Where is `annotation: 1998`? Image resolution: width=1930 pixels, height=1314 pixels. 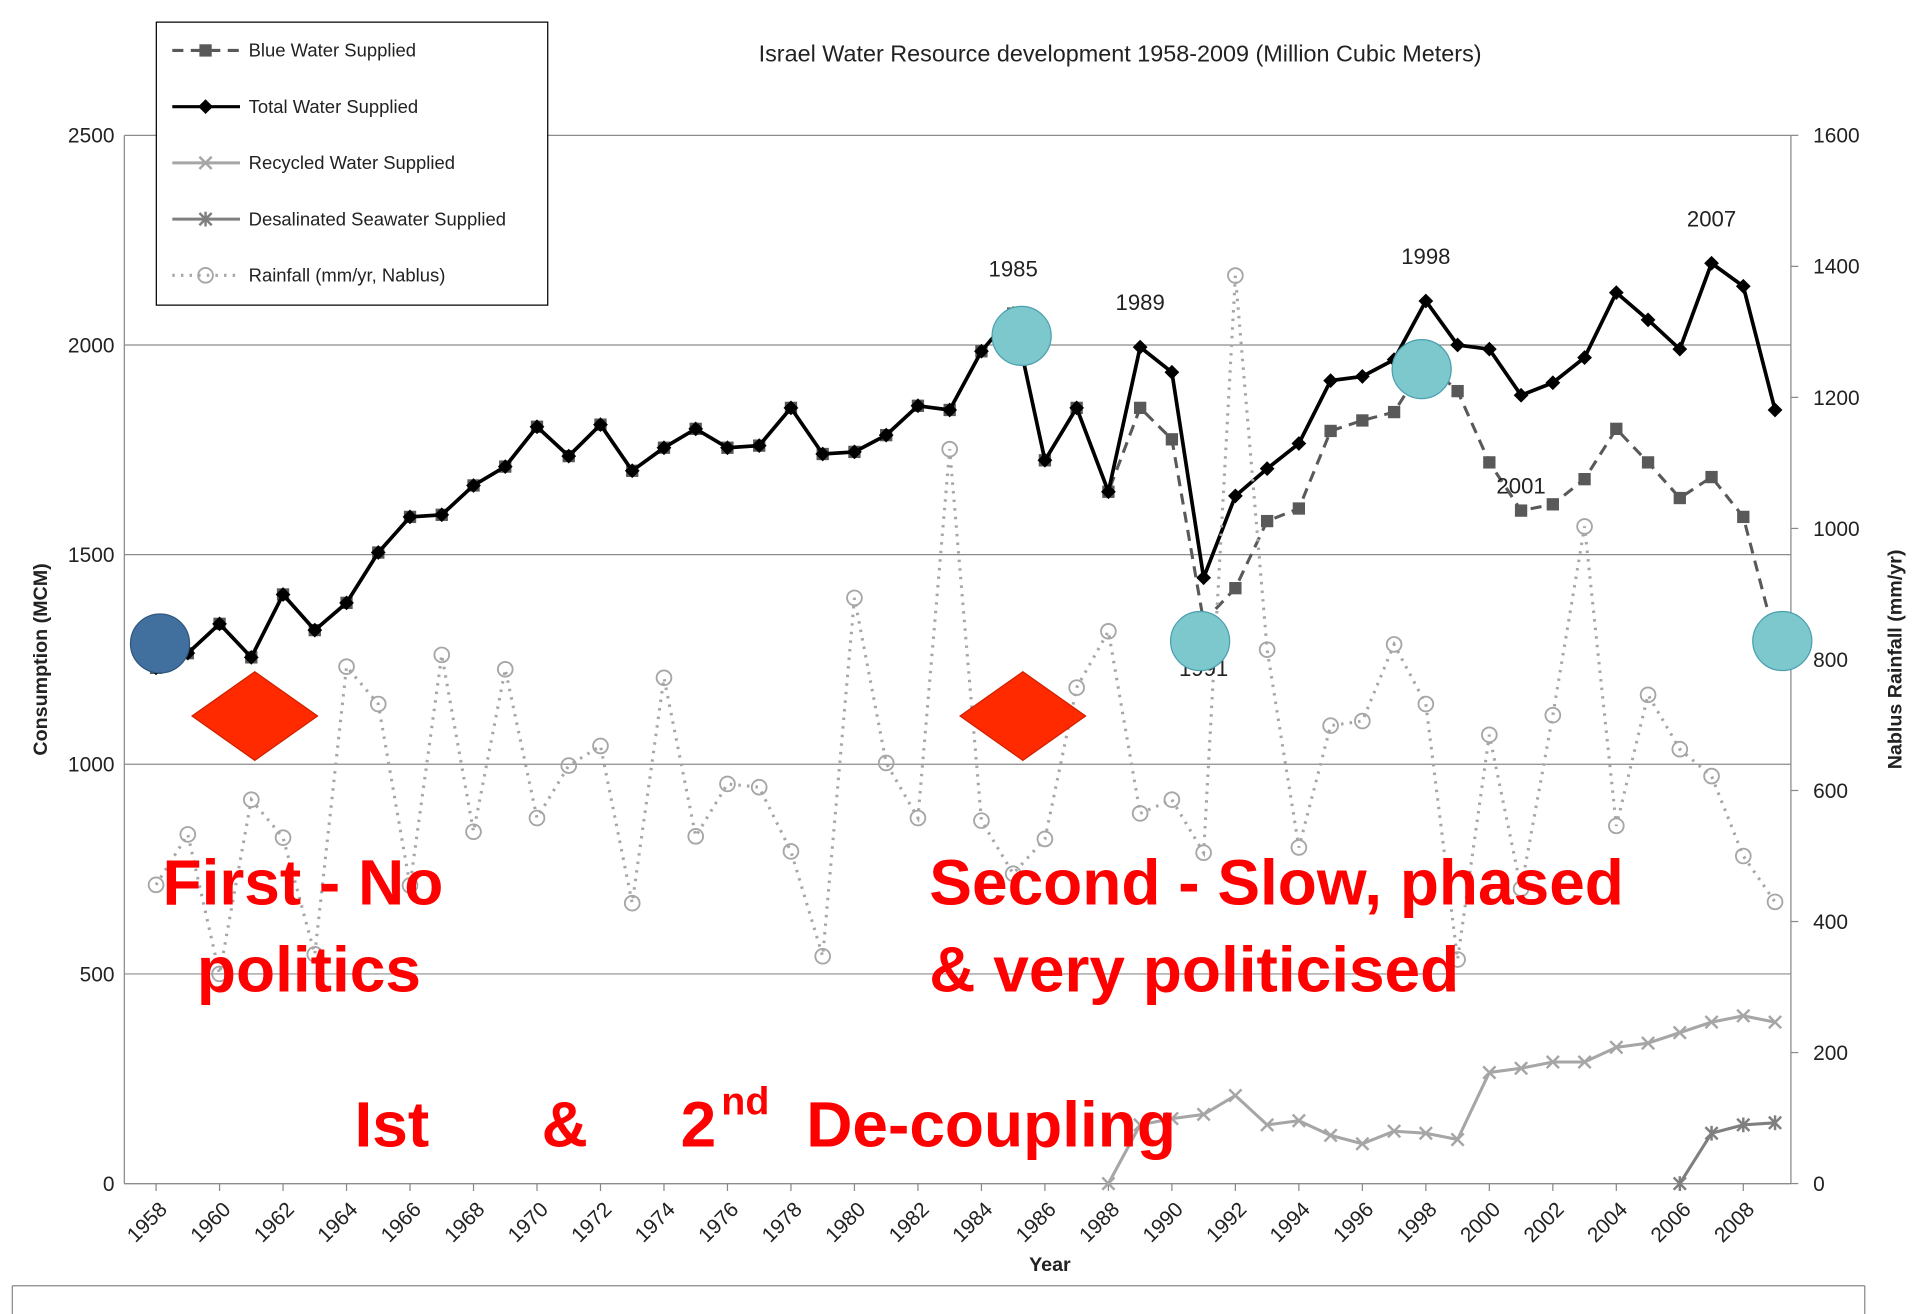 annotation: 1998 is located at coordinates (1425, 256).